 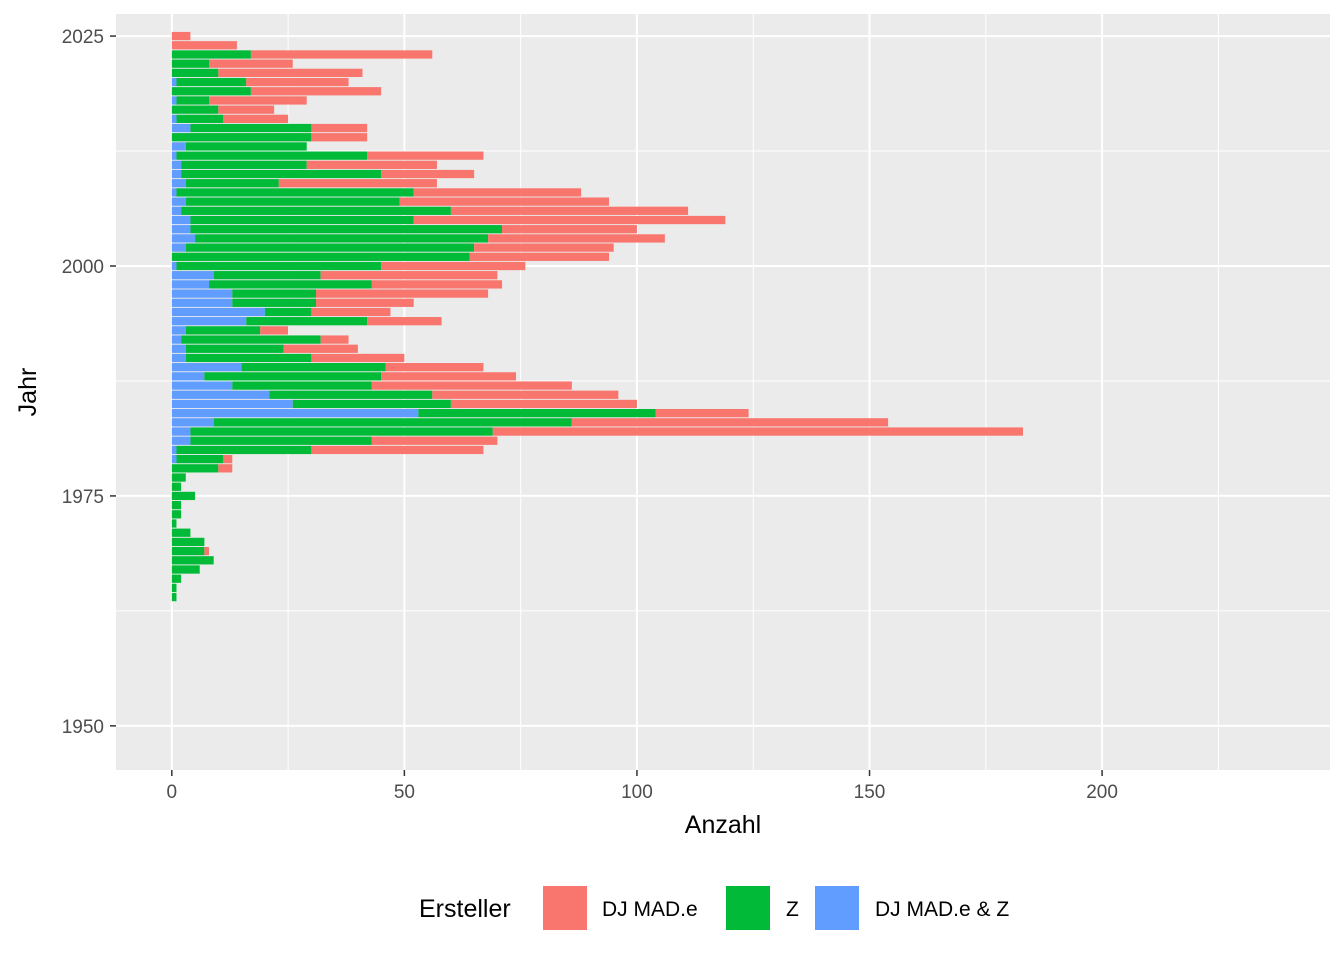 I want to click on bar-z-1984, so click(x=537, y=413).